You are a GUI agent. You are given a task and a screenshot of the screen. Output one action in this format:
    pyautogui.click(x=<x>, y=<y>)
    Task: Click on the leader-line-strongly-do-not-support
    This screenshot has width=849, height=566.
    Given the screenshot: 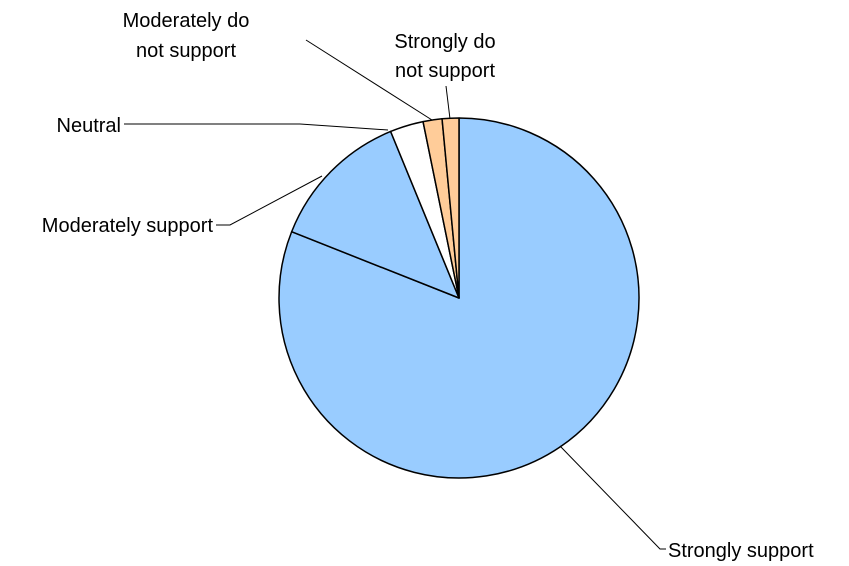 What is the action you would take?
    pyautogui.click(x=448, y=102)
    